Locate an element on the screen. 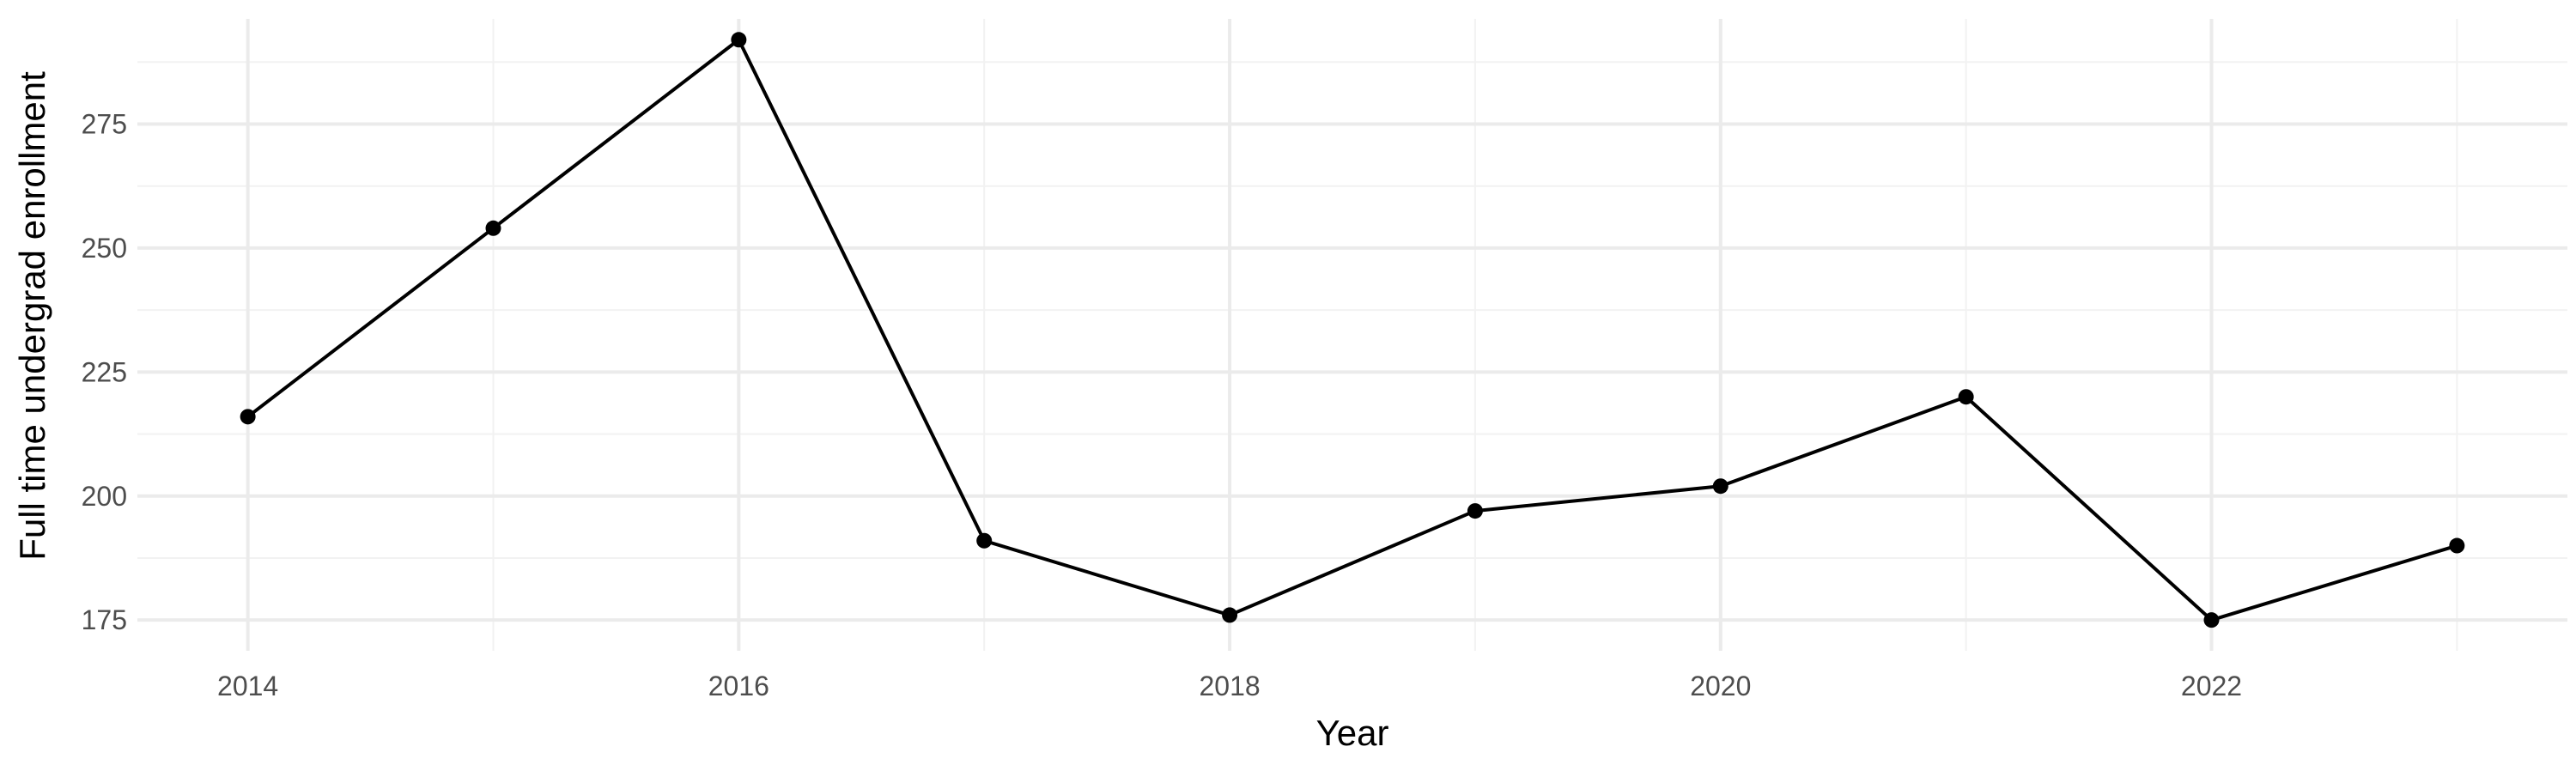  y-axis-title: Full time undergrad enrollment is located at coordinates (32, 316).